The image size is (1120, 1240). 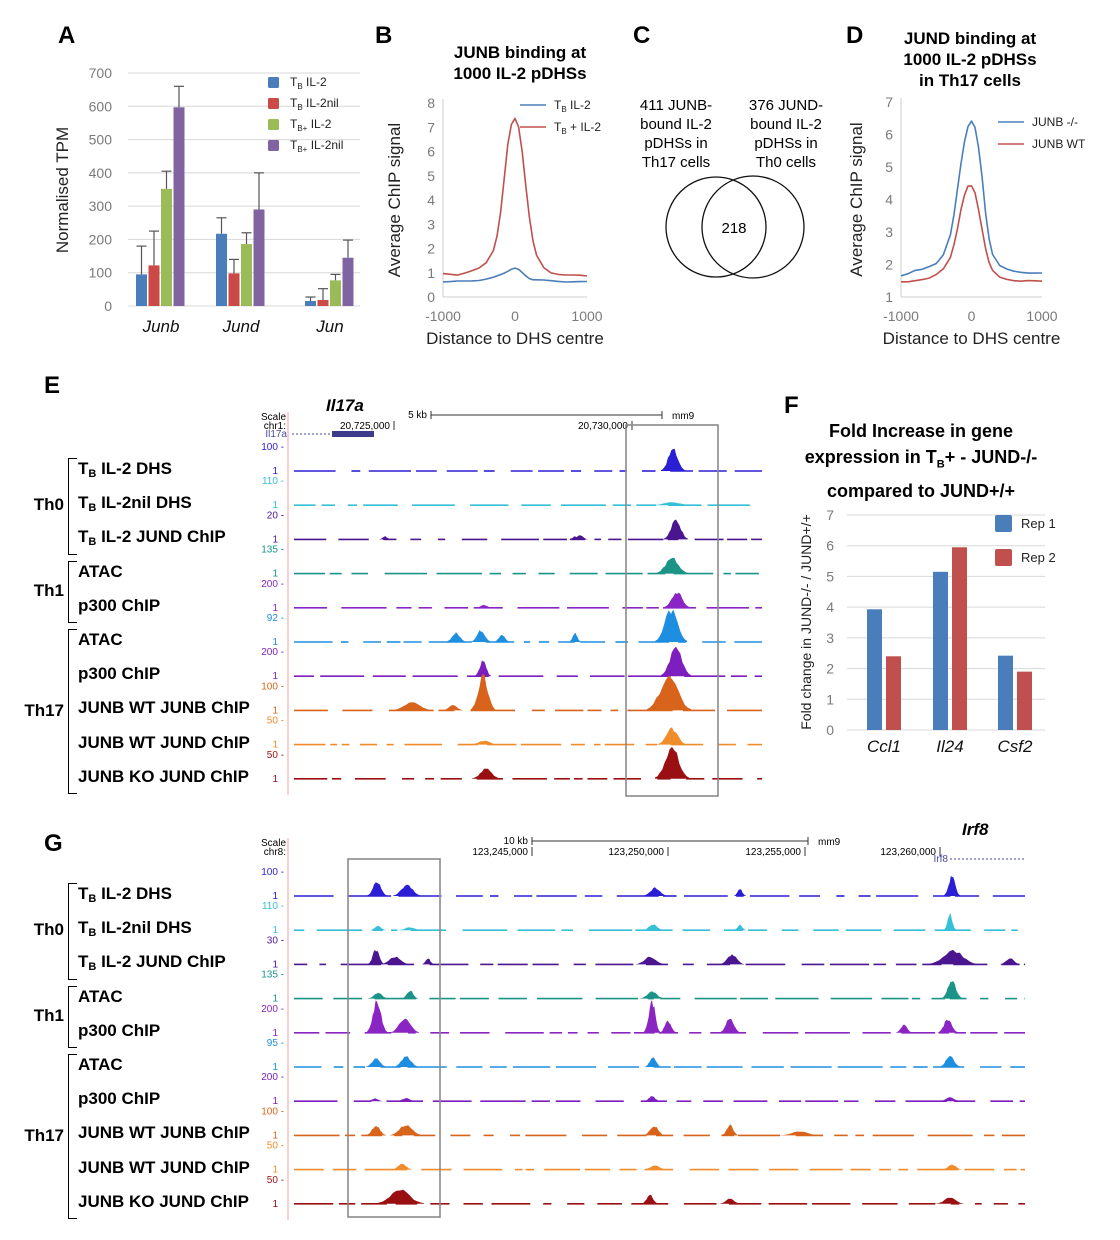 I want to click on panel-e-gene-title: Il17a, so click(x=345, y=405).